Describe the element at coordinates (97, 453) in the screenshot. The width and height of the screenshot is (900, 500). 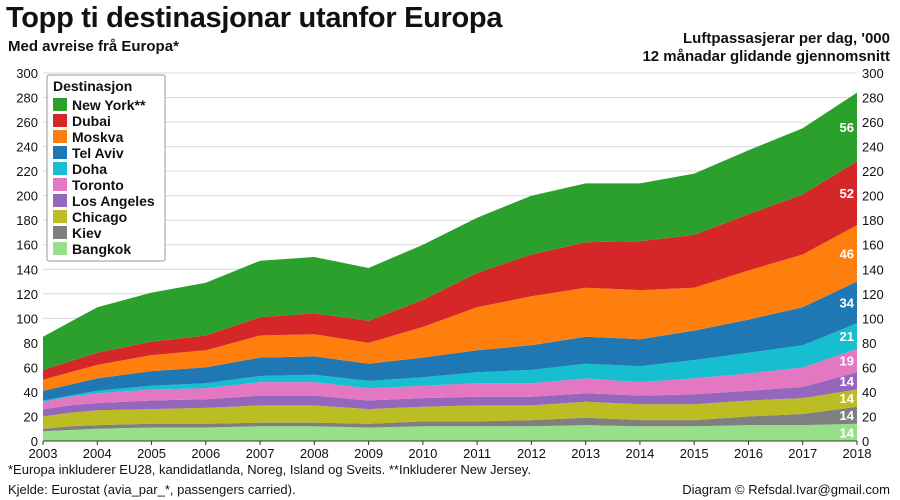
I see `x-tick-2004: 2004` at that location.